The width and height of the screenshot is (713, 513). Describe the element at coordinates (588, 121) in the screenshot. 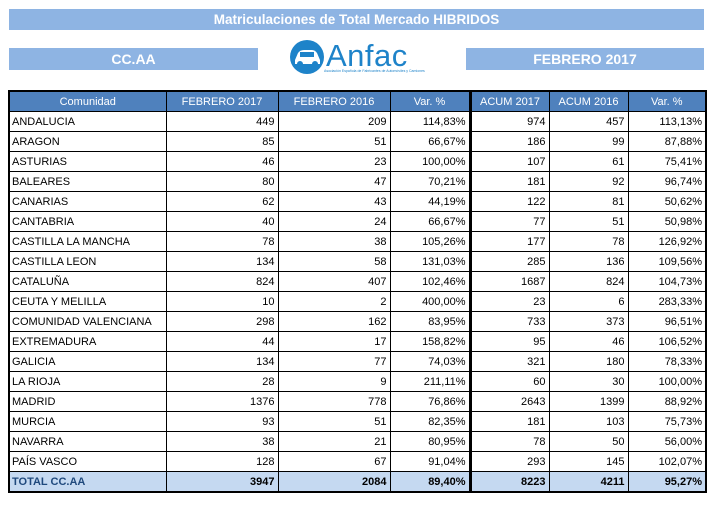

I see `cell-acum-2016: 457` at that location.